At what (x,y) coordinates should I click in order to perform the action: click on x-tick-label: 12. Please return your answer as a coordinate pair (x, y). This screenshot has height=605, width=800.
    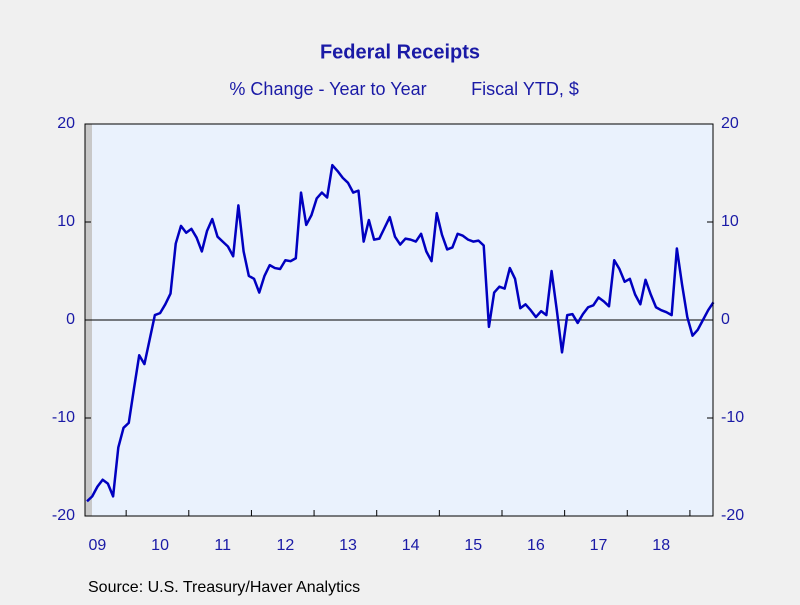
    Looking at the image, I should click on (285, 545).